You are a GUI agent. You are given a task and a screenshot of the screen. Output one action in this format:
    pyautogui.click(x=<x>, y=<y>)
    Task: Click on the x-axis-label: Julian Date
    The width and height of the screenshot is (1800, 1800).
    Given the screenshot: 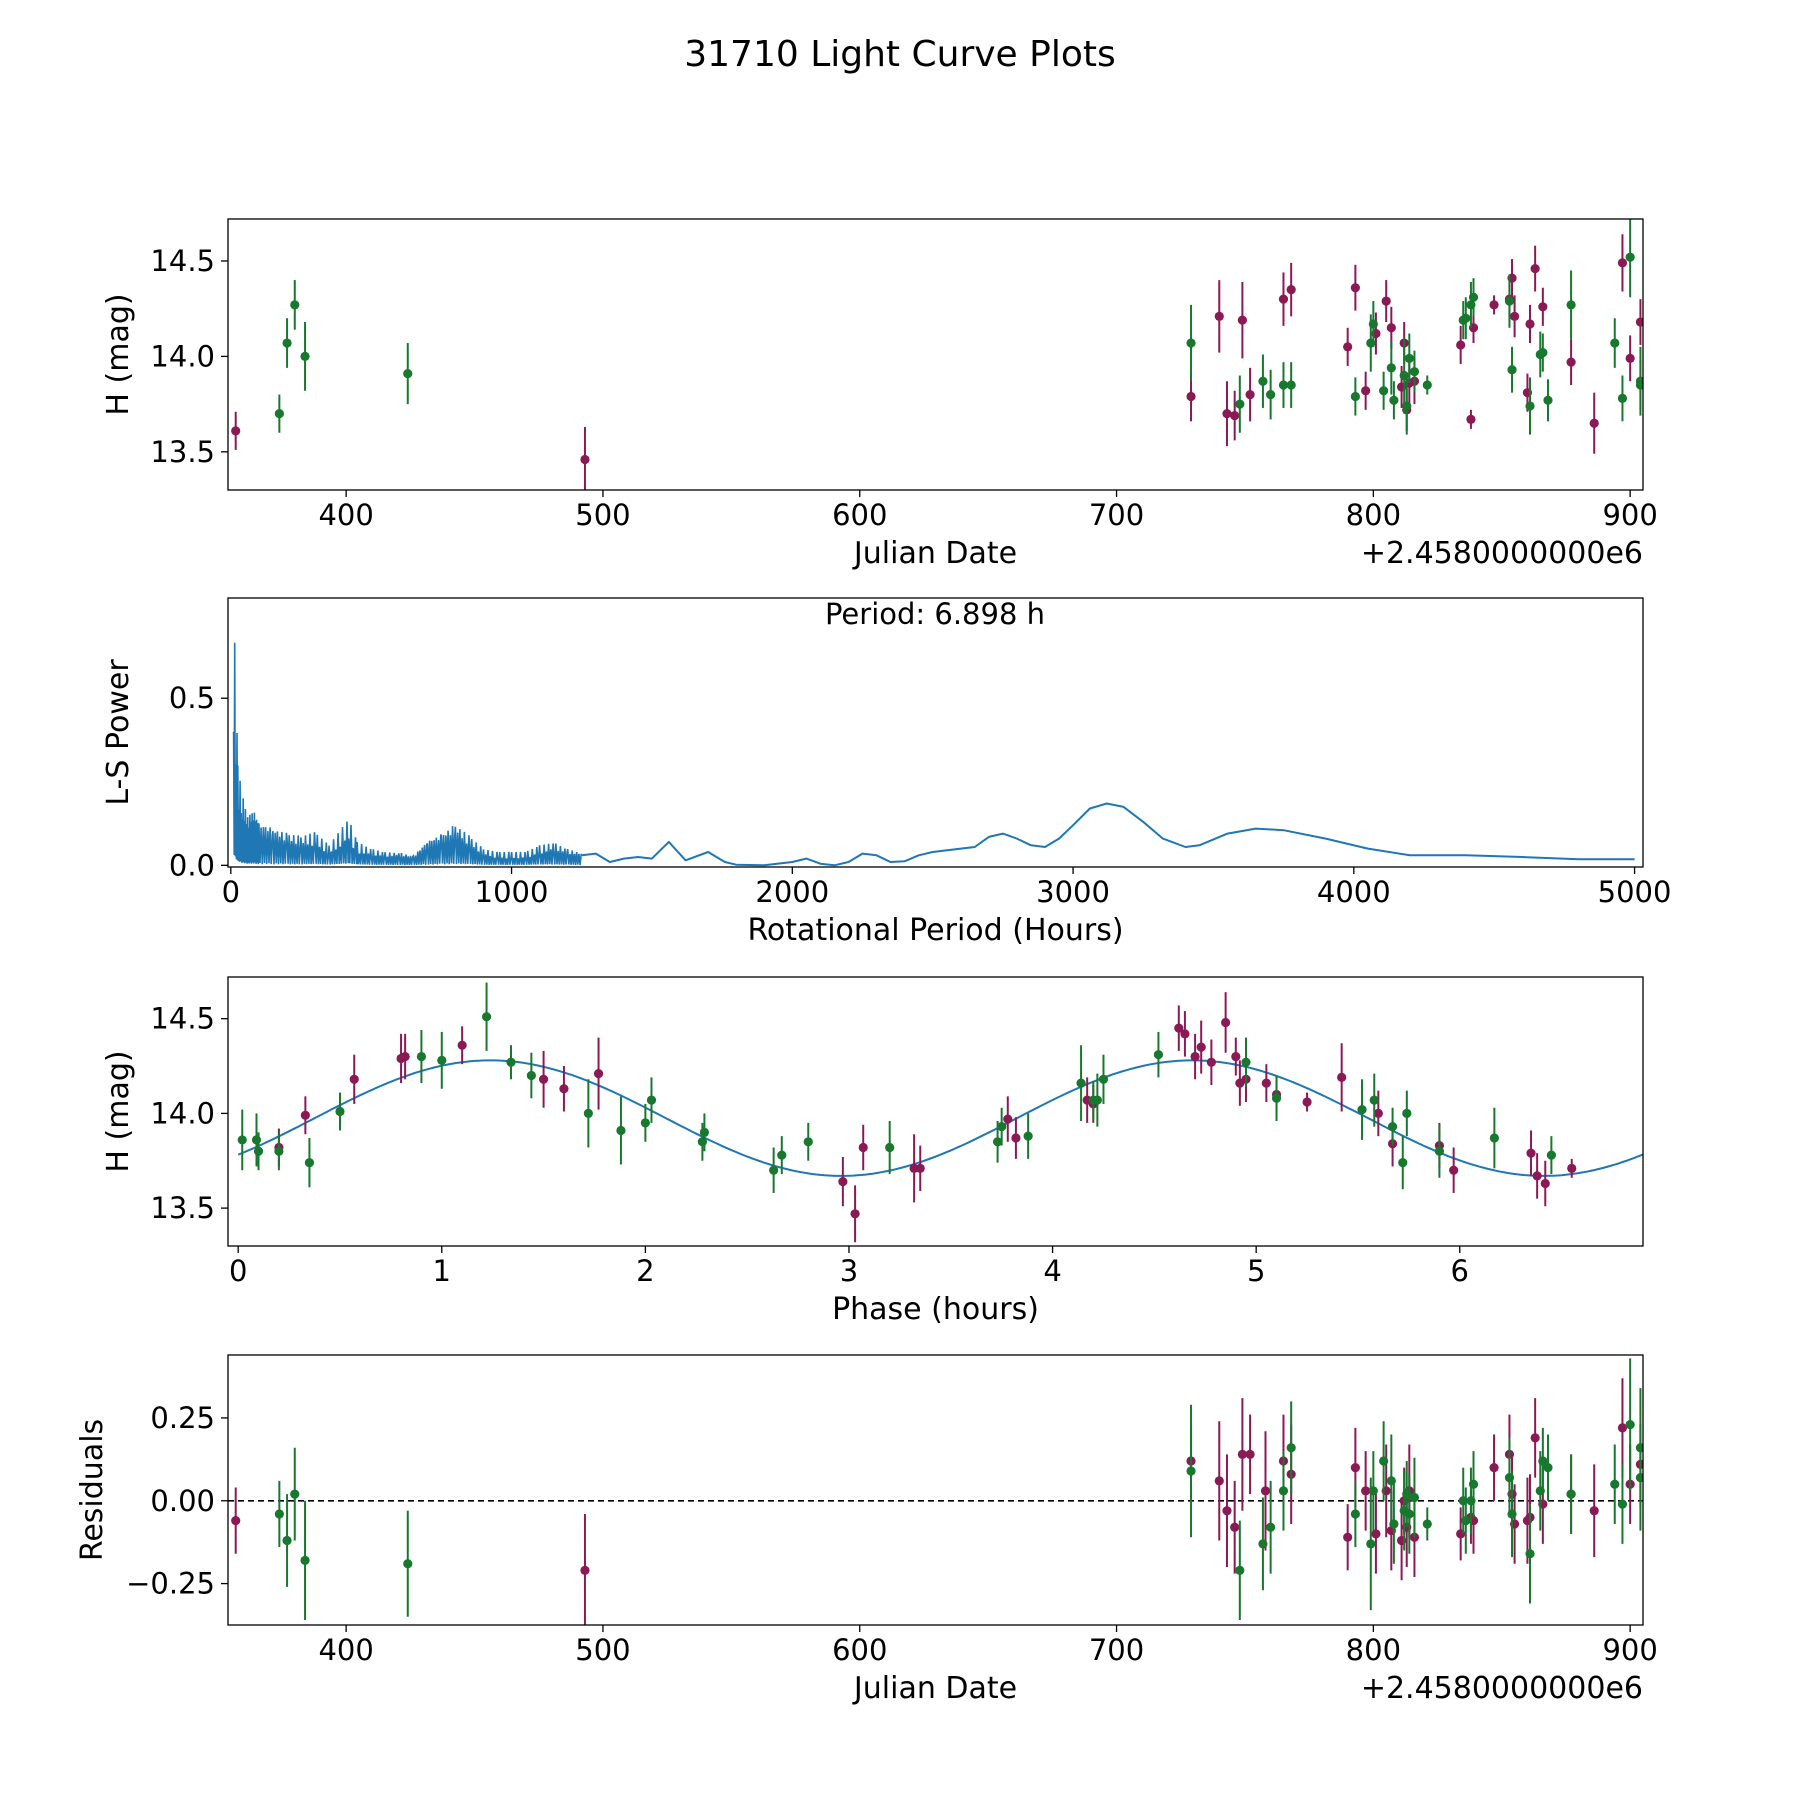 What is the action you would take?
    pyautogui.click(x=934, y=1688)
    